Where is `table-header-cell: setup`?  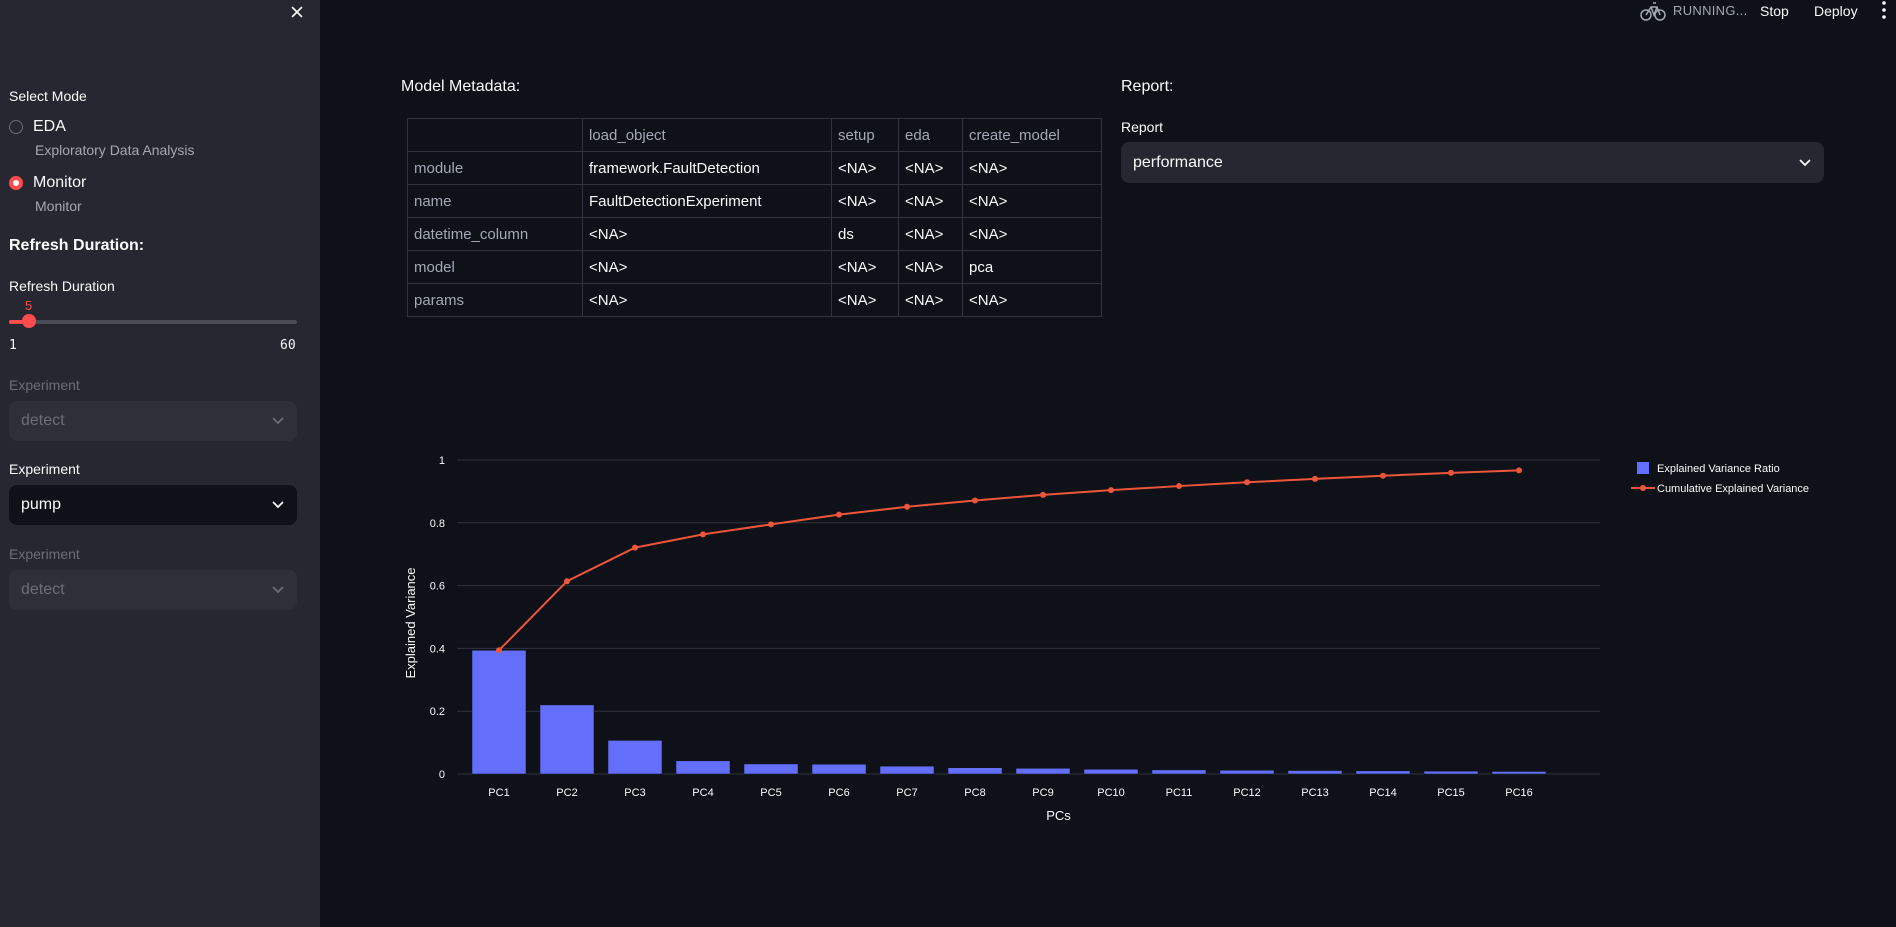
table-header-cell: setup is located at coordinates (865, 135).